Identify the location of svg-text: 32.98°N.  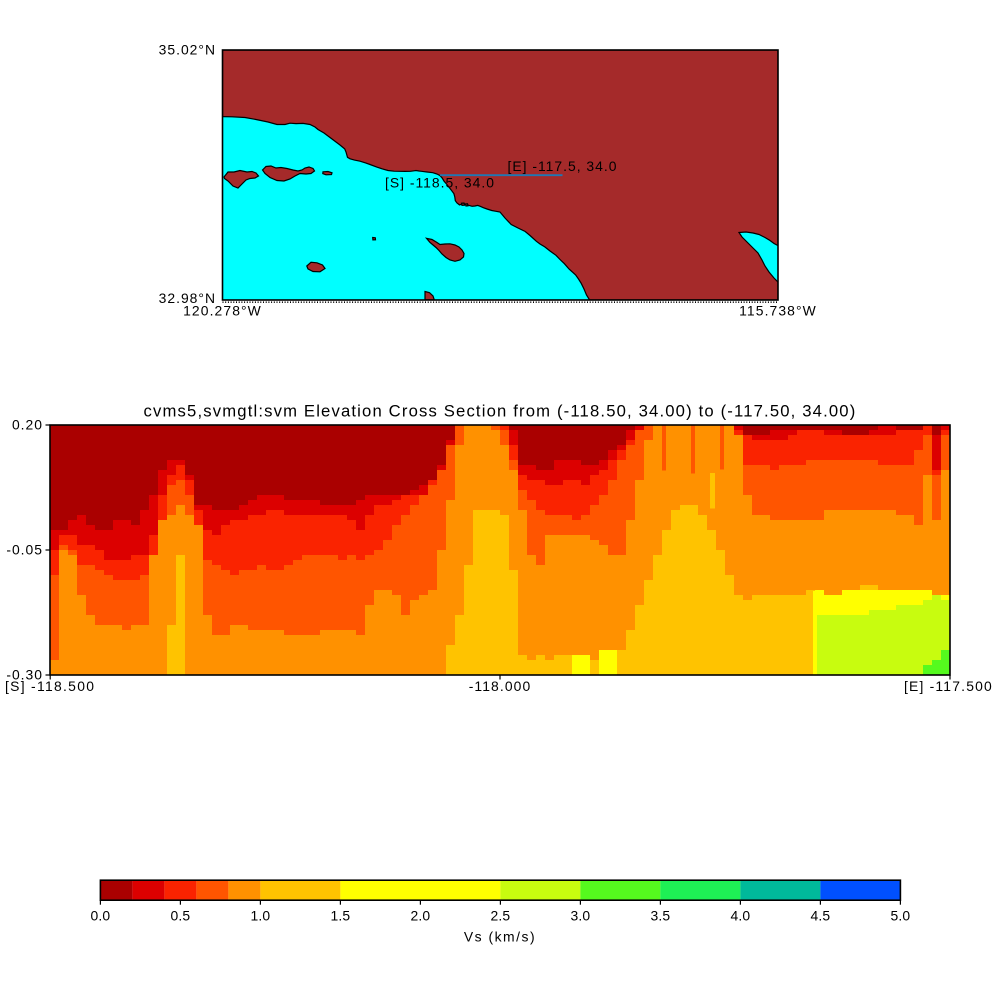
(187, 298).